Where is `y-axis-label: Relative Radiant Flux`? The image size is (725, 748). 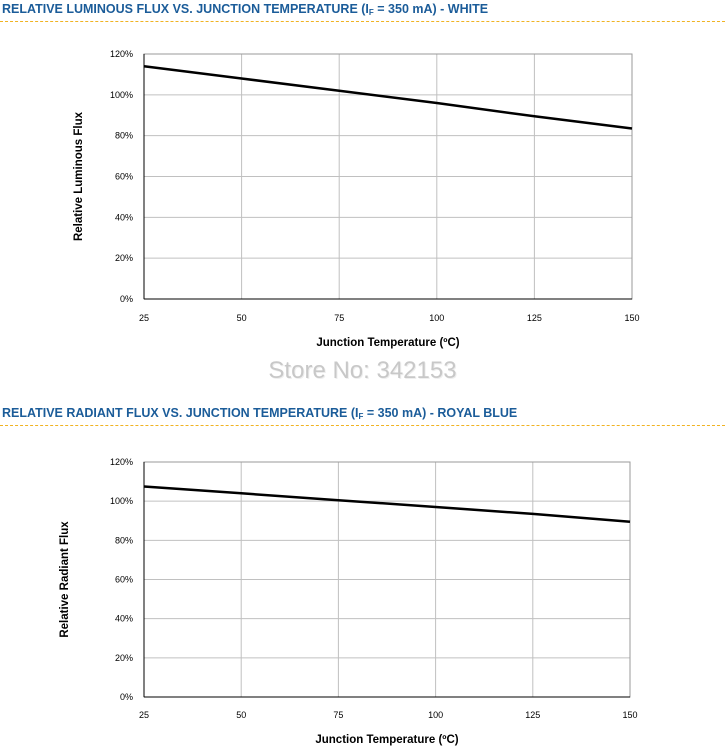 y-axis-label: Relative Radiant Flux is located at coordinates (65, 579).